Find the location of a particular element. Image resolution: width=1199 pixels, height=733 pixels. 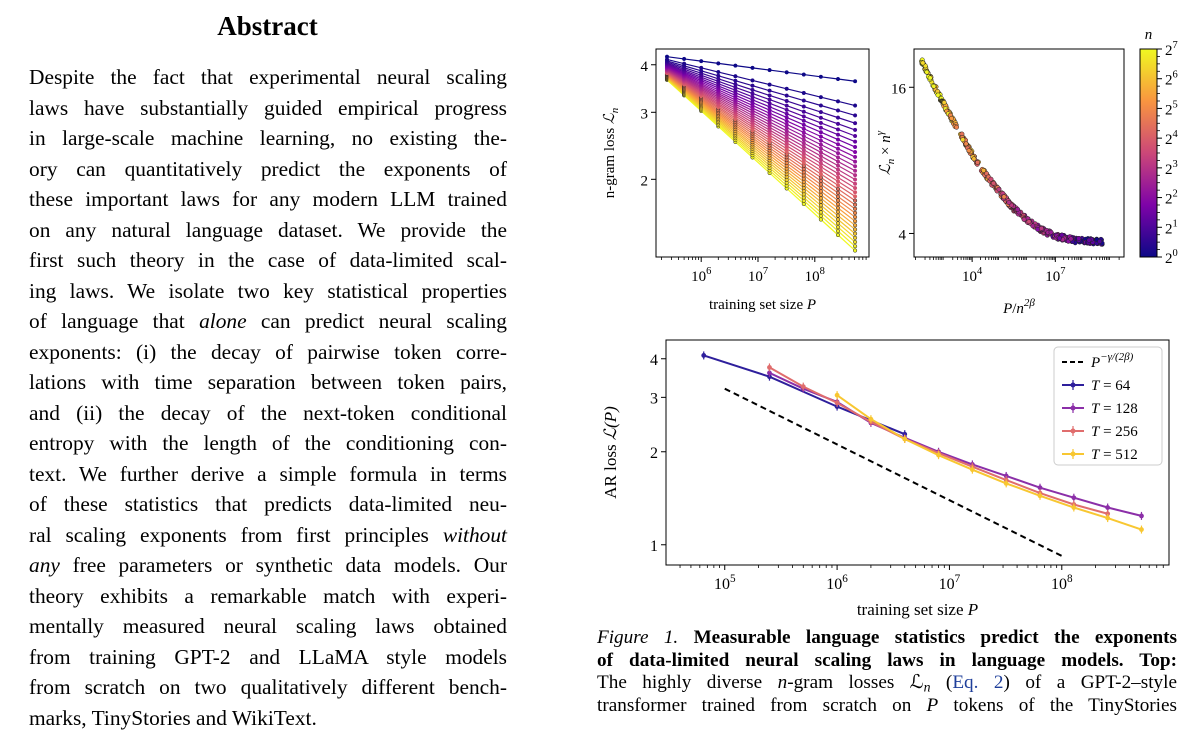

tick-label: 25 is located at coordinates (1171, 108).